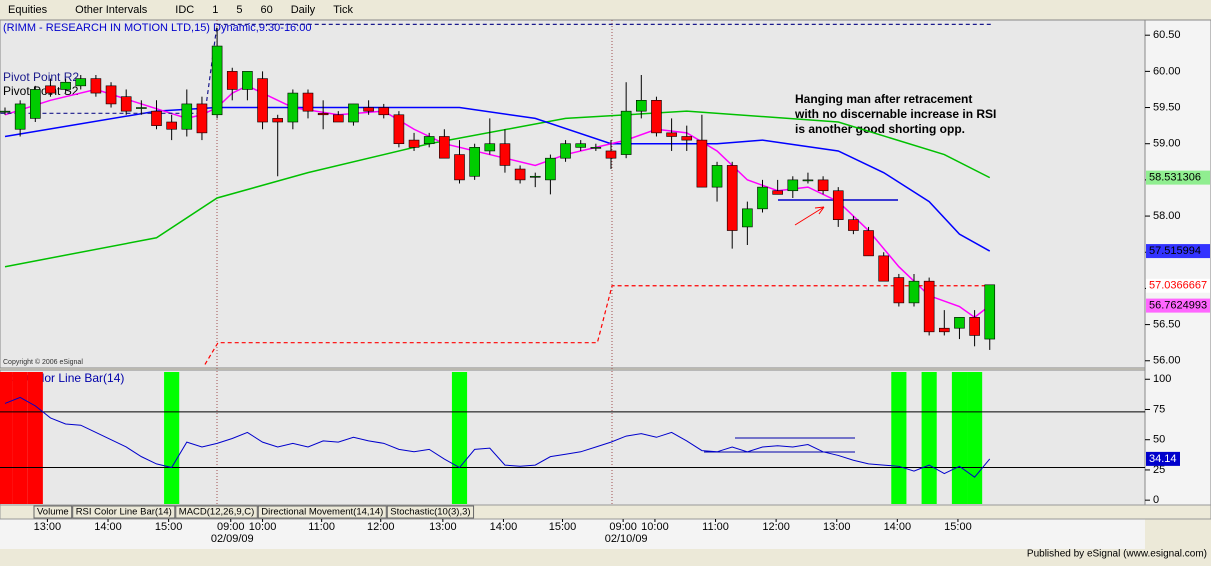 The image size is (1211, 566). What do you see at coordinates (605, 10) in the screenshot?
I see `toolbar` at bounding box center [605, 10].